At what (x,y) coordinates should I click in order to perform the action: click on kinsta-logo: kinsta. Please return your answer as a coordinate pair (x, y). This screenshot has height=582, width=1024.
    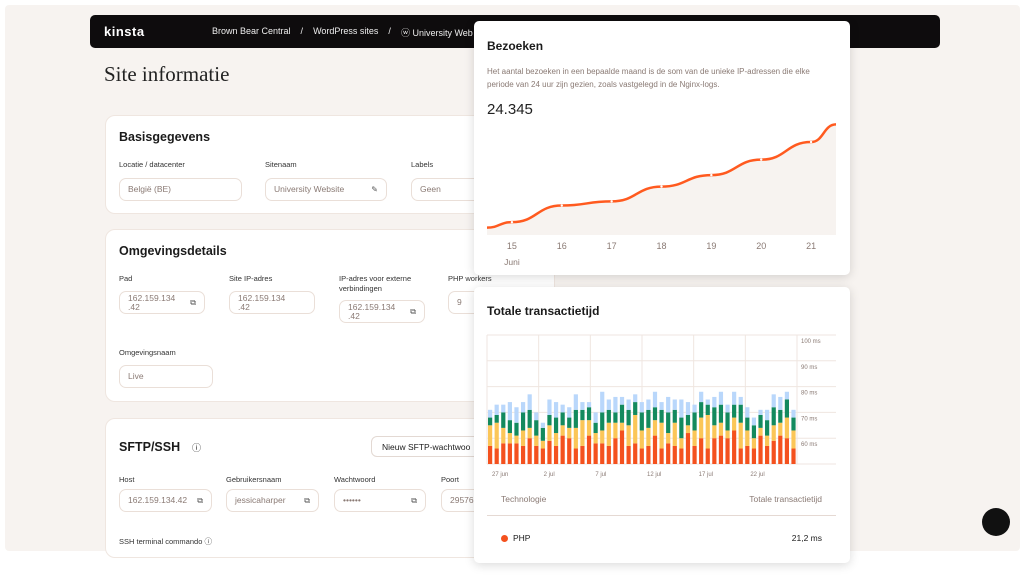
    Looking at the image, I should click on (124, 31).